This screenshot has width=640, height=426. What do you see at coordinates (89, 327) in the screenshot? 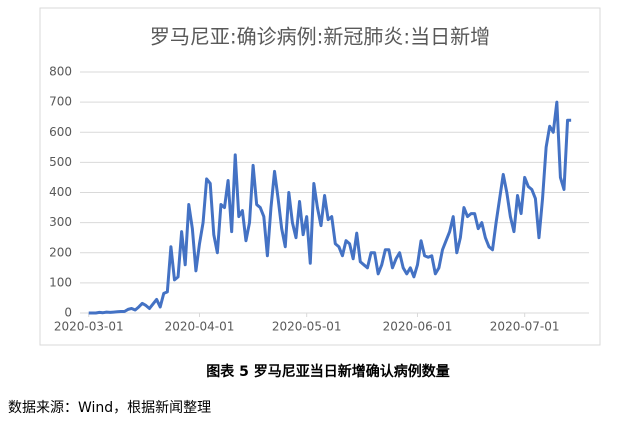
I see `x-tick-label: 2020-03-01` at bounding box center [89, 327].